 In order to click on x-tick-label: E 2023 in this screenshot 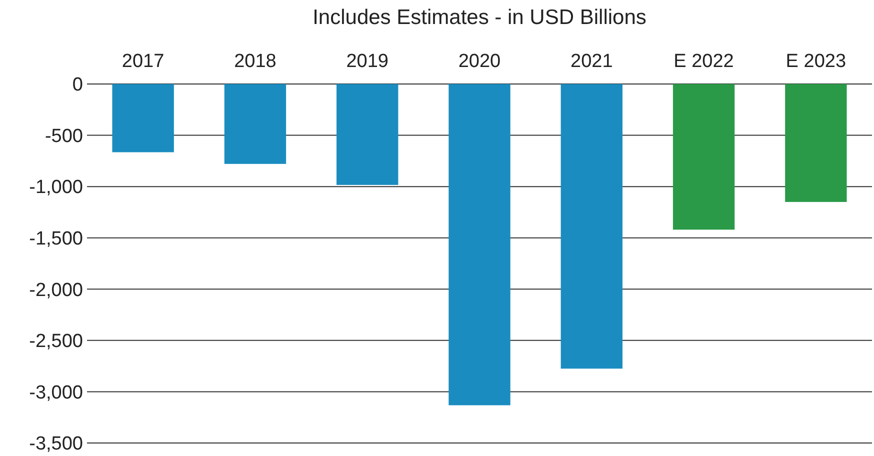, I will do `click(816, 61)`.